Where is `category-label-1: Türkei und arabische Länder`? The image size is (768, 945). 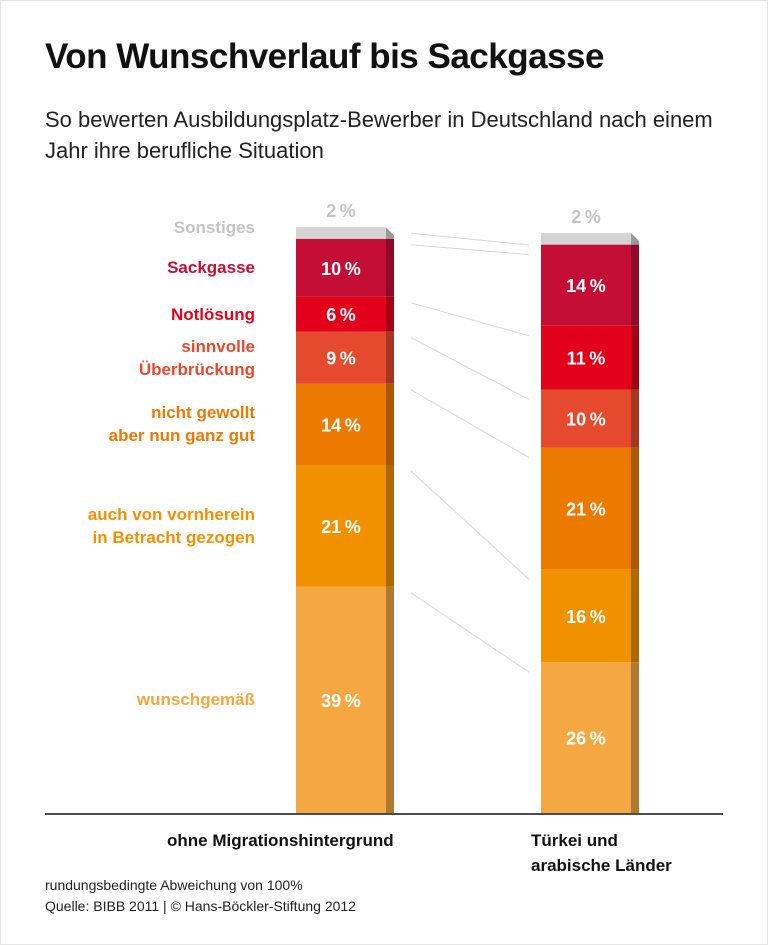
category-label-1: Türkei und arabische Länder is located at coordinates (601, 853).